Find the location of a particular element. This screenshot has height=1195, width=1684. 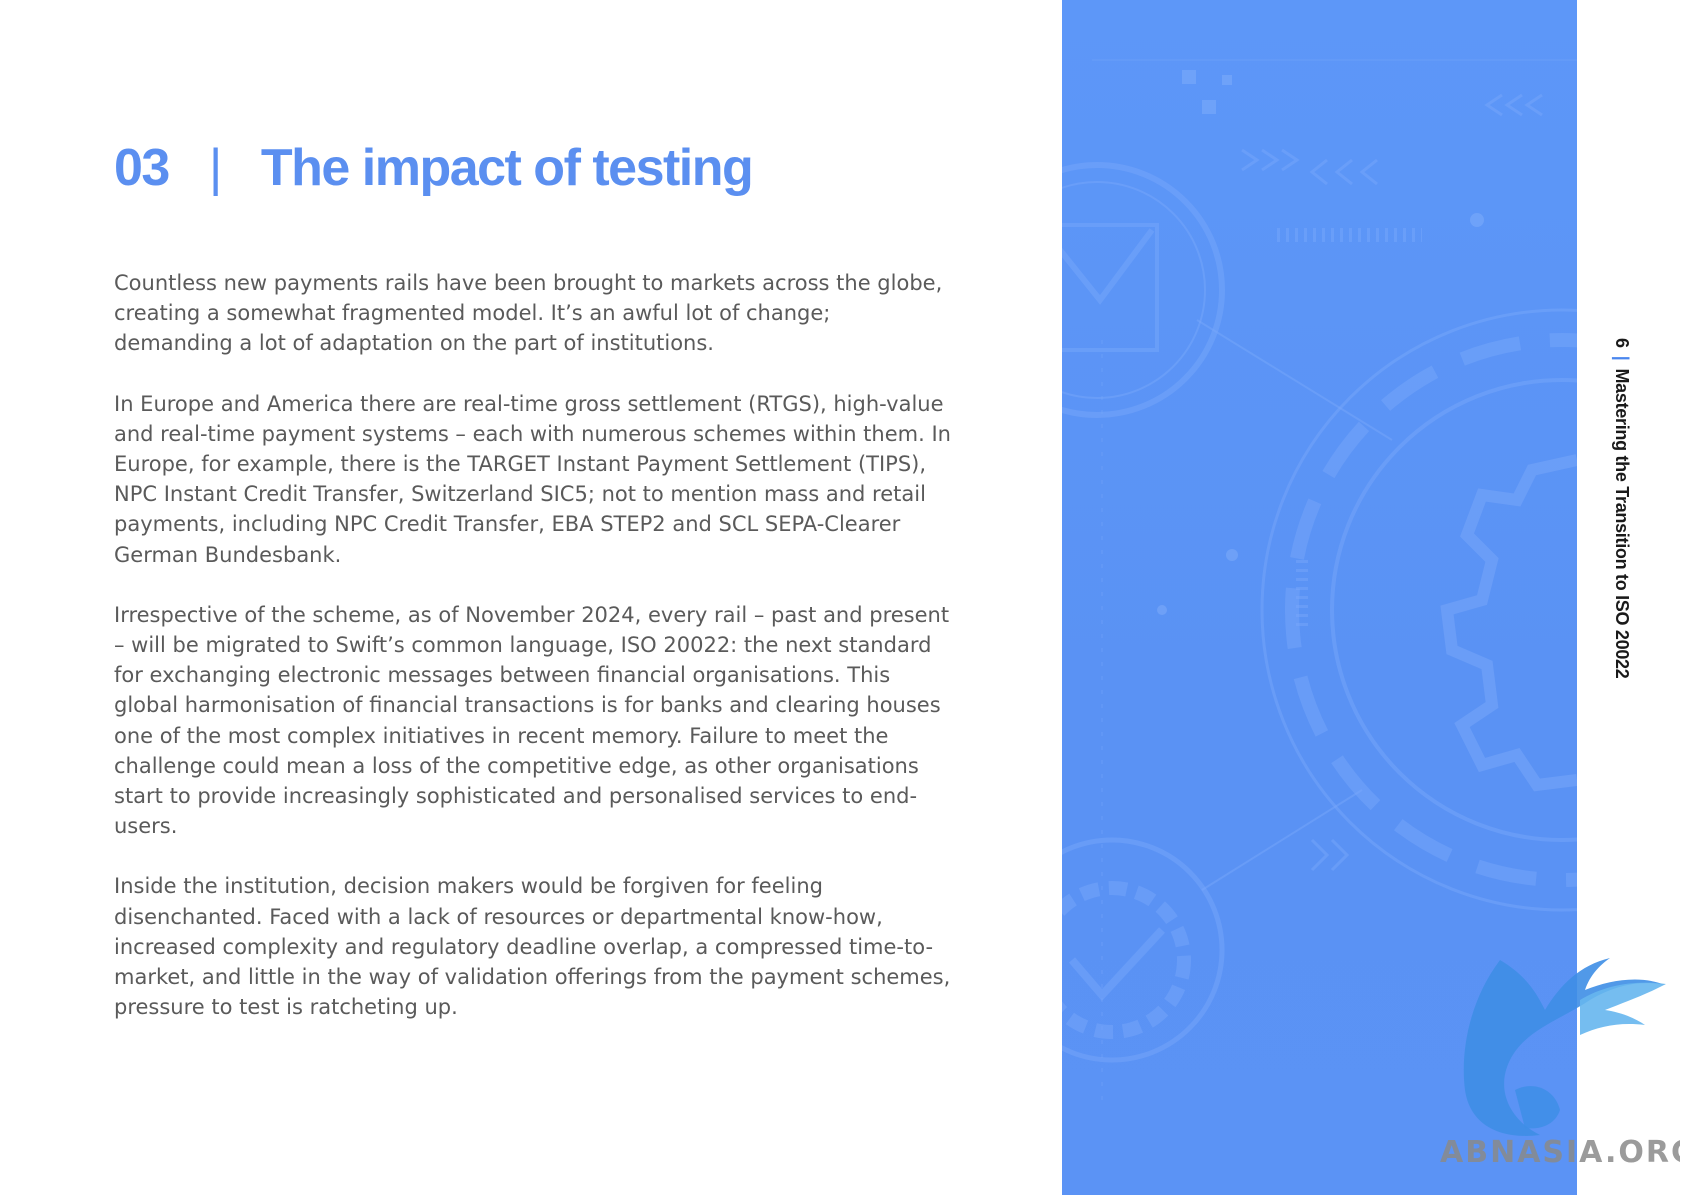

watermark-logo: ABNASIA.ORG is located at coordinates (1562, 1055).